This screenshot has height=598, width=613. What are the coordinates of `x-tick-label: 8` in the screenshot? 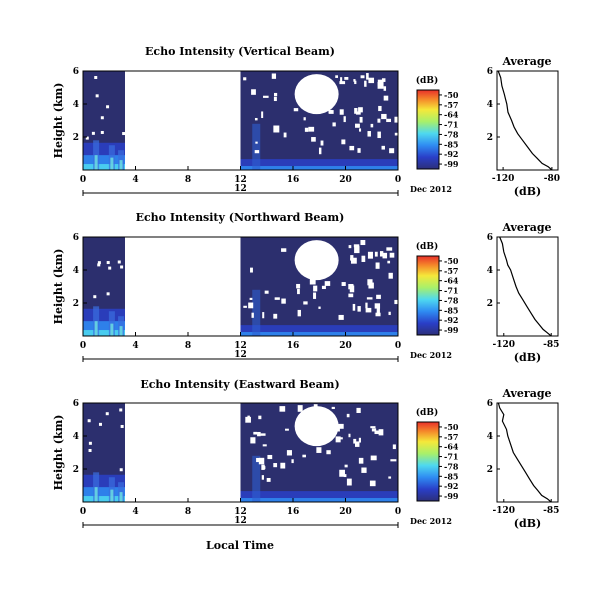 It's located at (188, 180).